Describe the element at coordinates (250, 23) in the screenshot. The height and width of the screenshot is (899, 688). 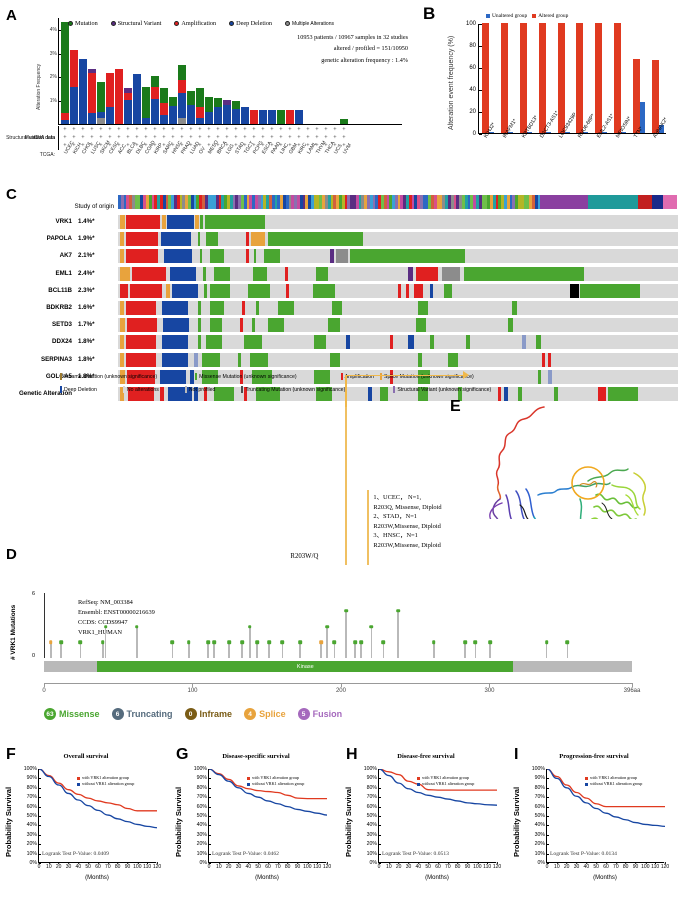
I see `panel-a-legend-item: Deep Deletion` at that location.